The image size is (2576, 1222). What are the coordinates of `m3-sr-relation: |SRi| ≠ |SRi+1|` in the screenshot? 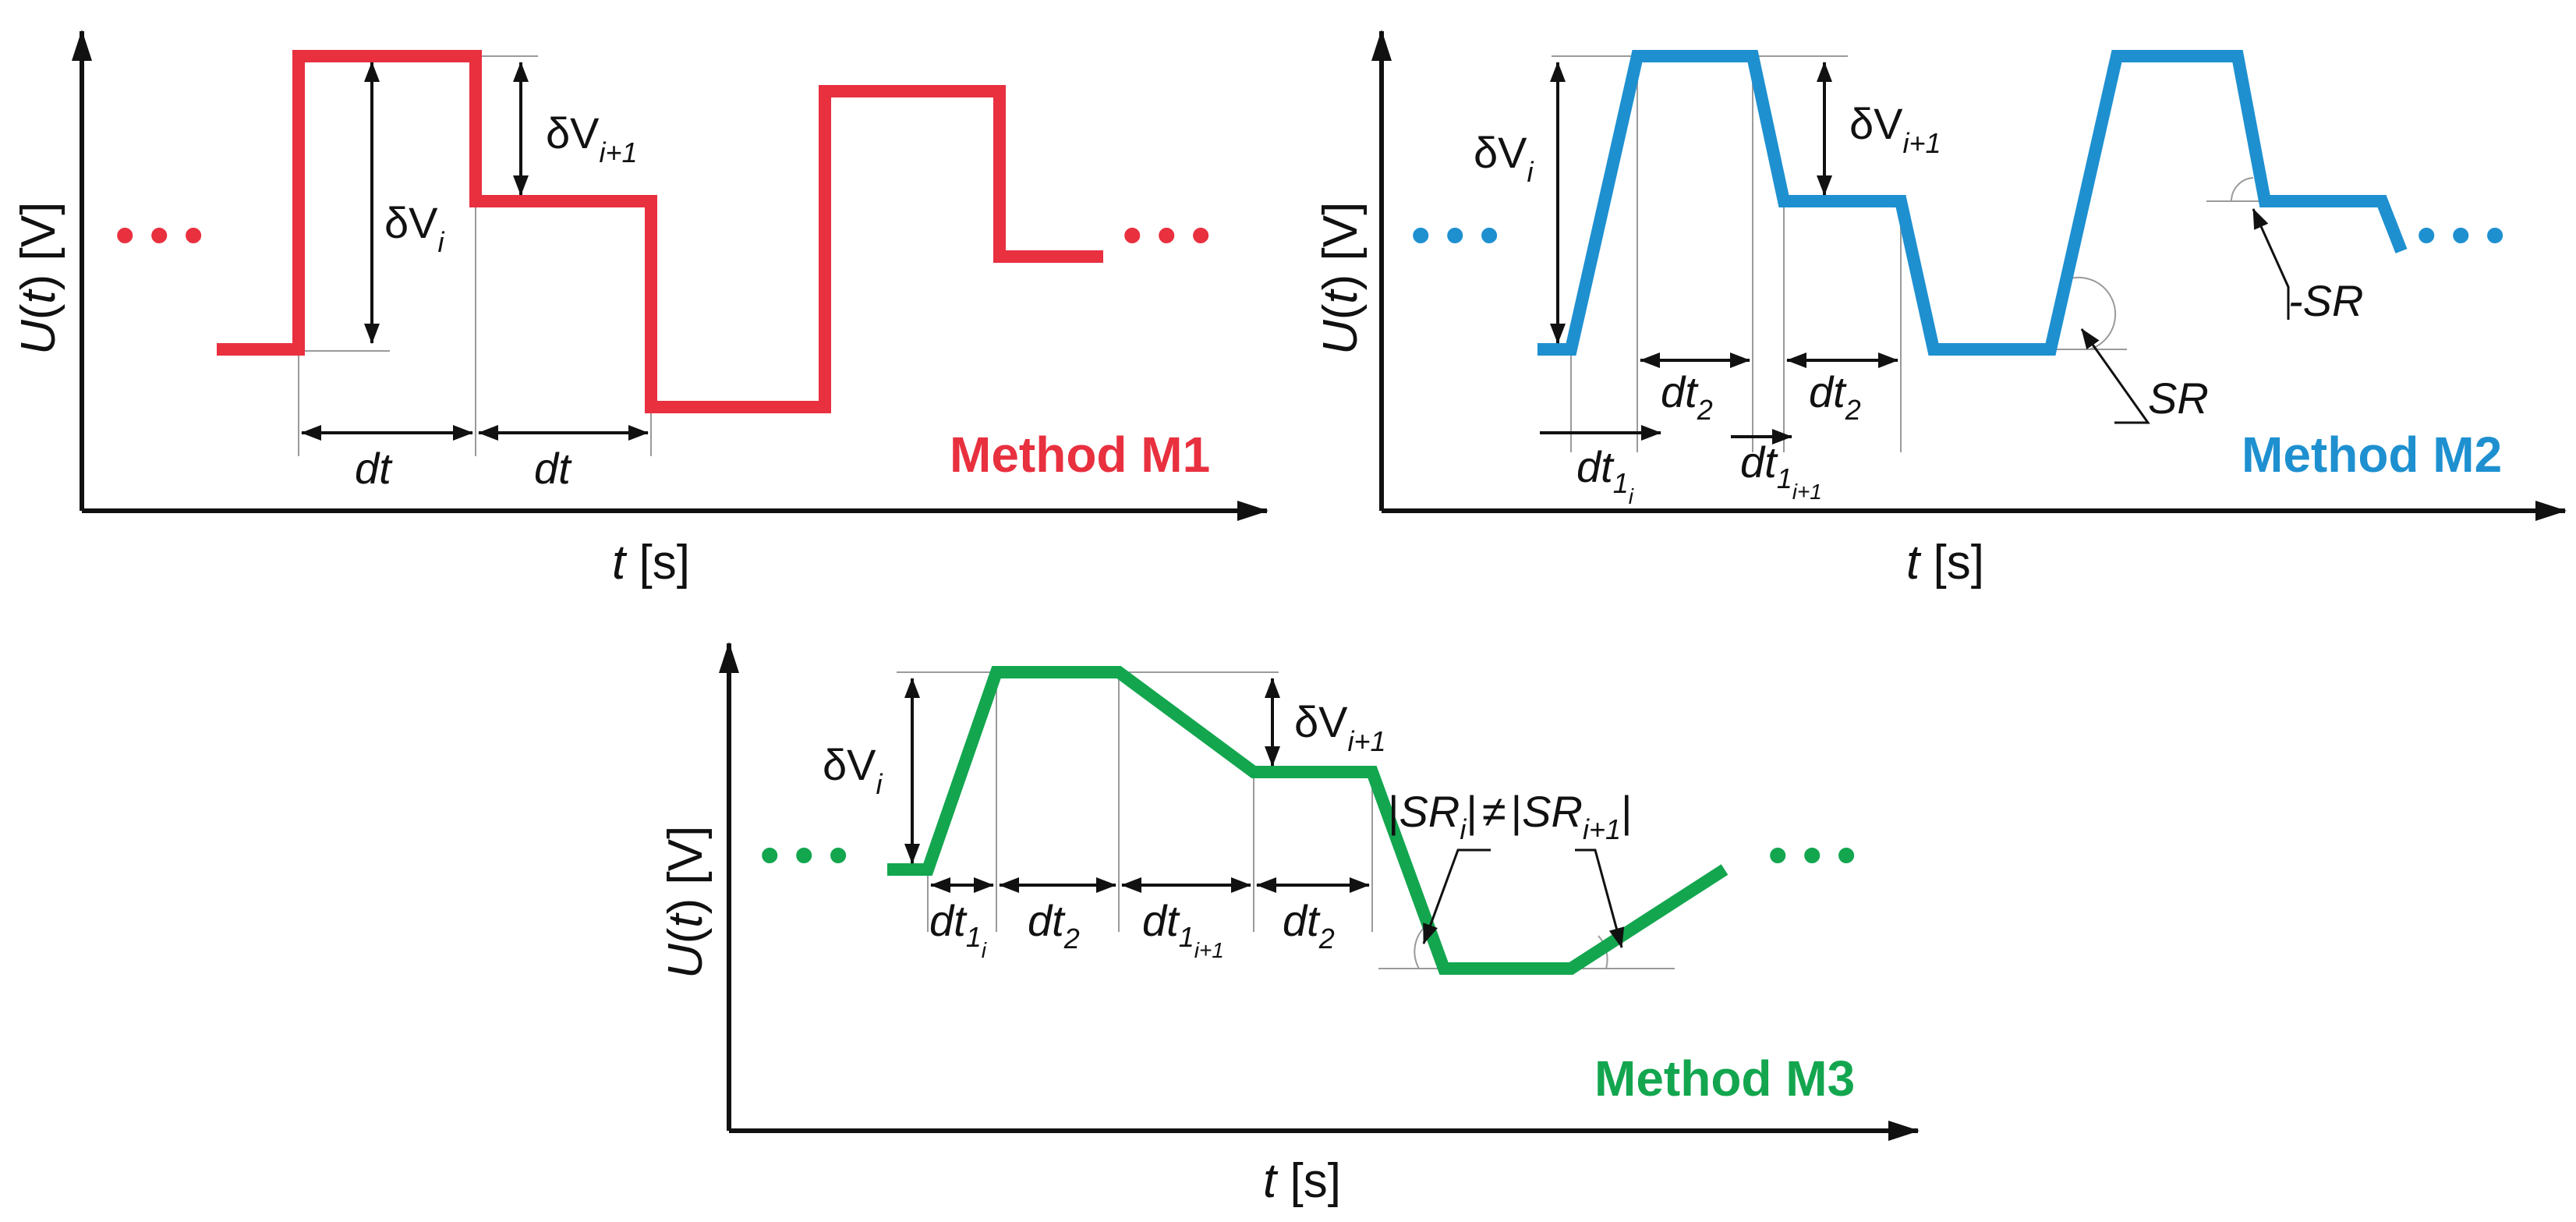 It's located at (1510, 816).